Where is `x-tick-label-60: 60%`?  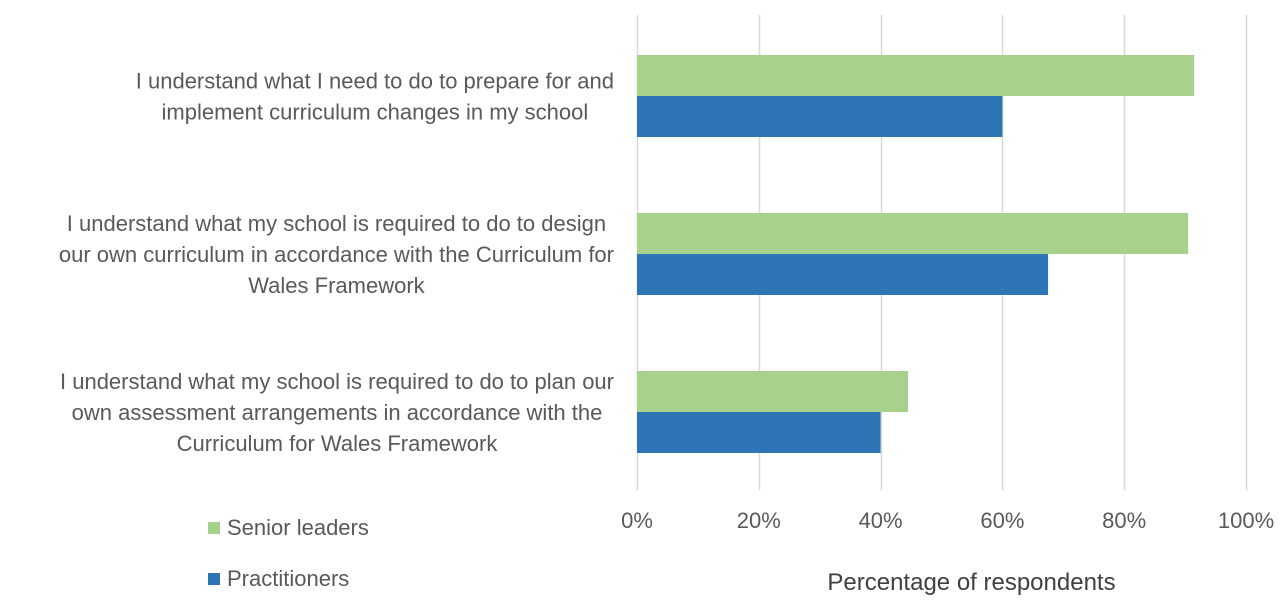
x-tick-label-60: 60% is located at coordinates (1002, 520).